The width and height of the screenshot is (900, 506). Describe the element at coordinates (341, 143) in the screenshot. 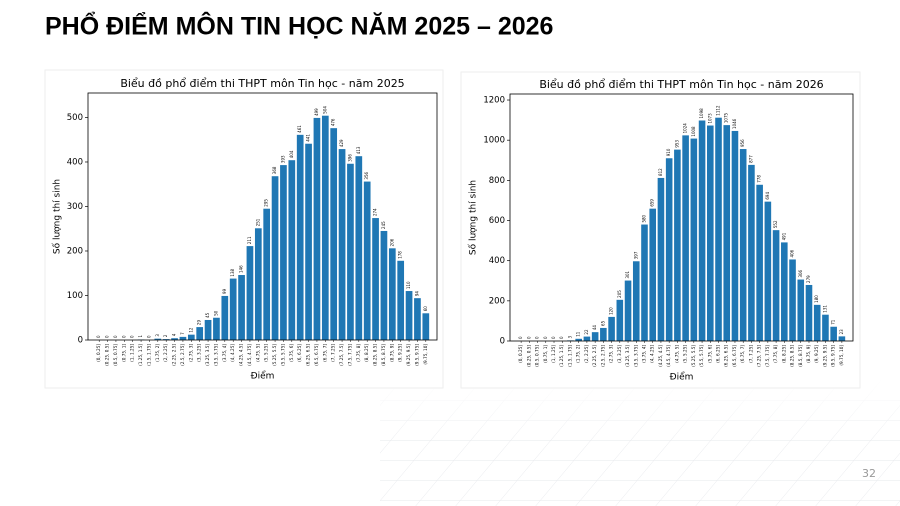

I see `value-label: 429` at that location.